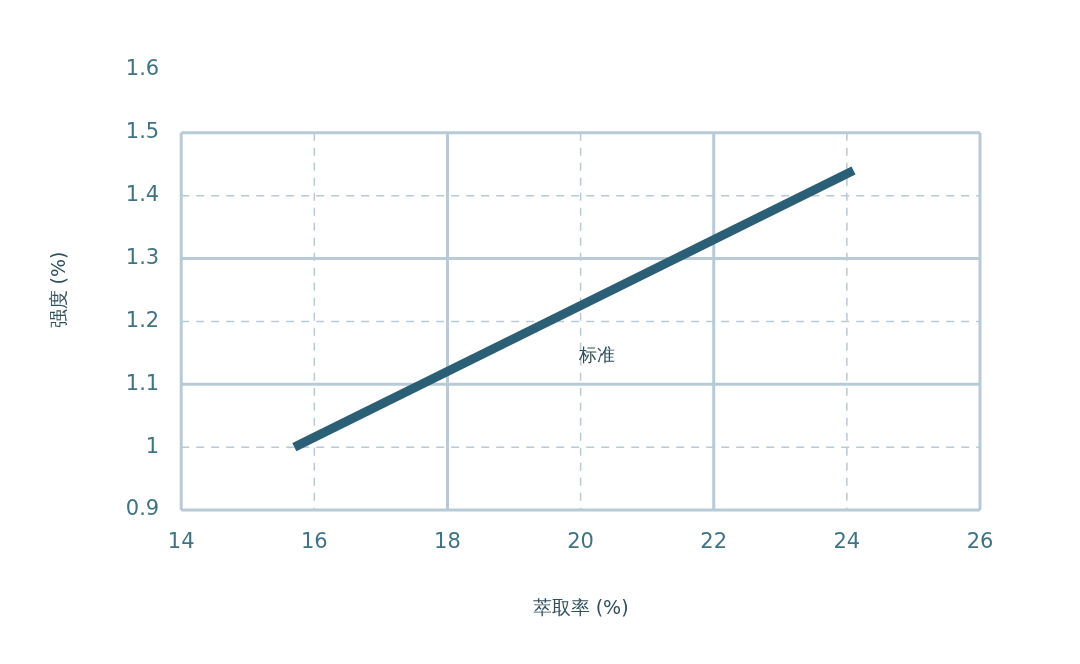  I want to click on y-tick-label: 1.3, so click(142, 257).